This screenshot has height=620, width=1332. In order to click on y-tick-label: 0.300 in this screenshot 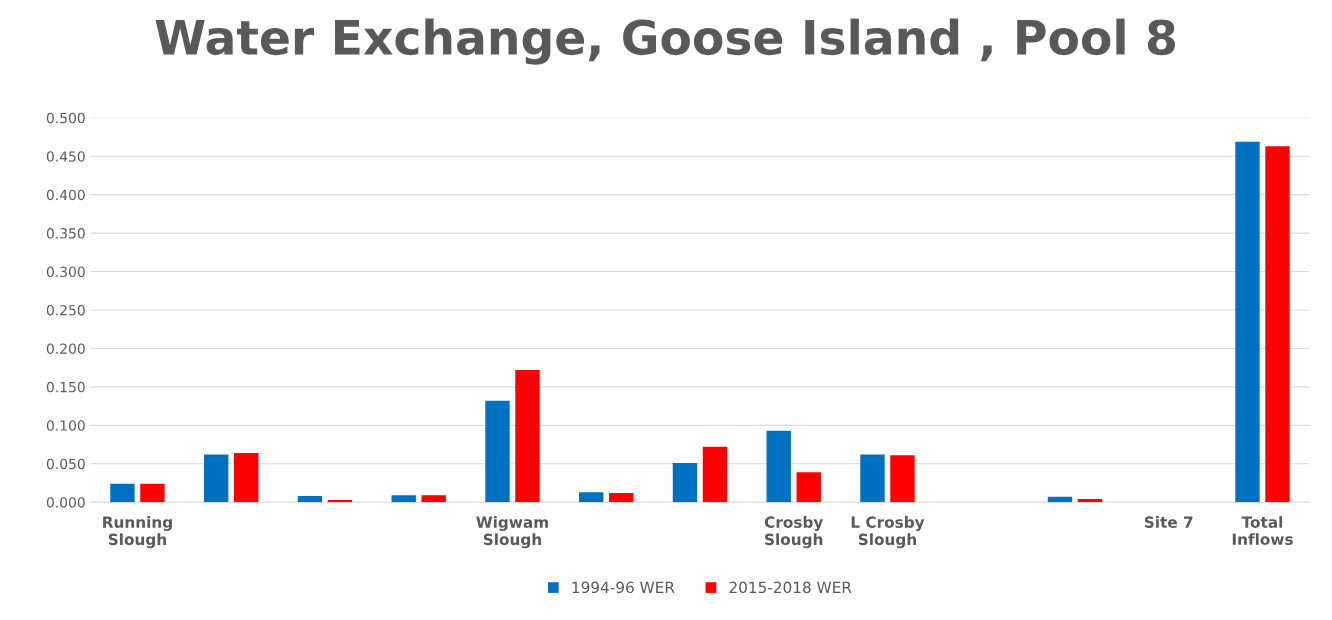, I will do `click(65, 272)`.